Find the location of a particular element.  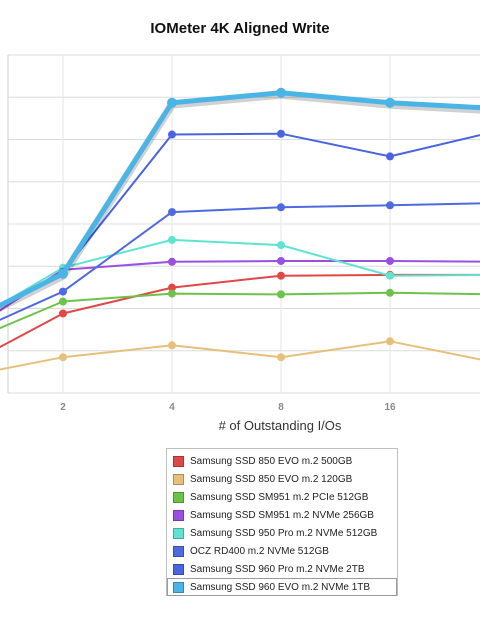

legend-item: Samsung SSD SM951 m.2 PCIe 512GB is located at coordinates (282, 497).